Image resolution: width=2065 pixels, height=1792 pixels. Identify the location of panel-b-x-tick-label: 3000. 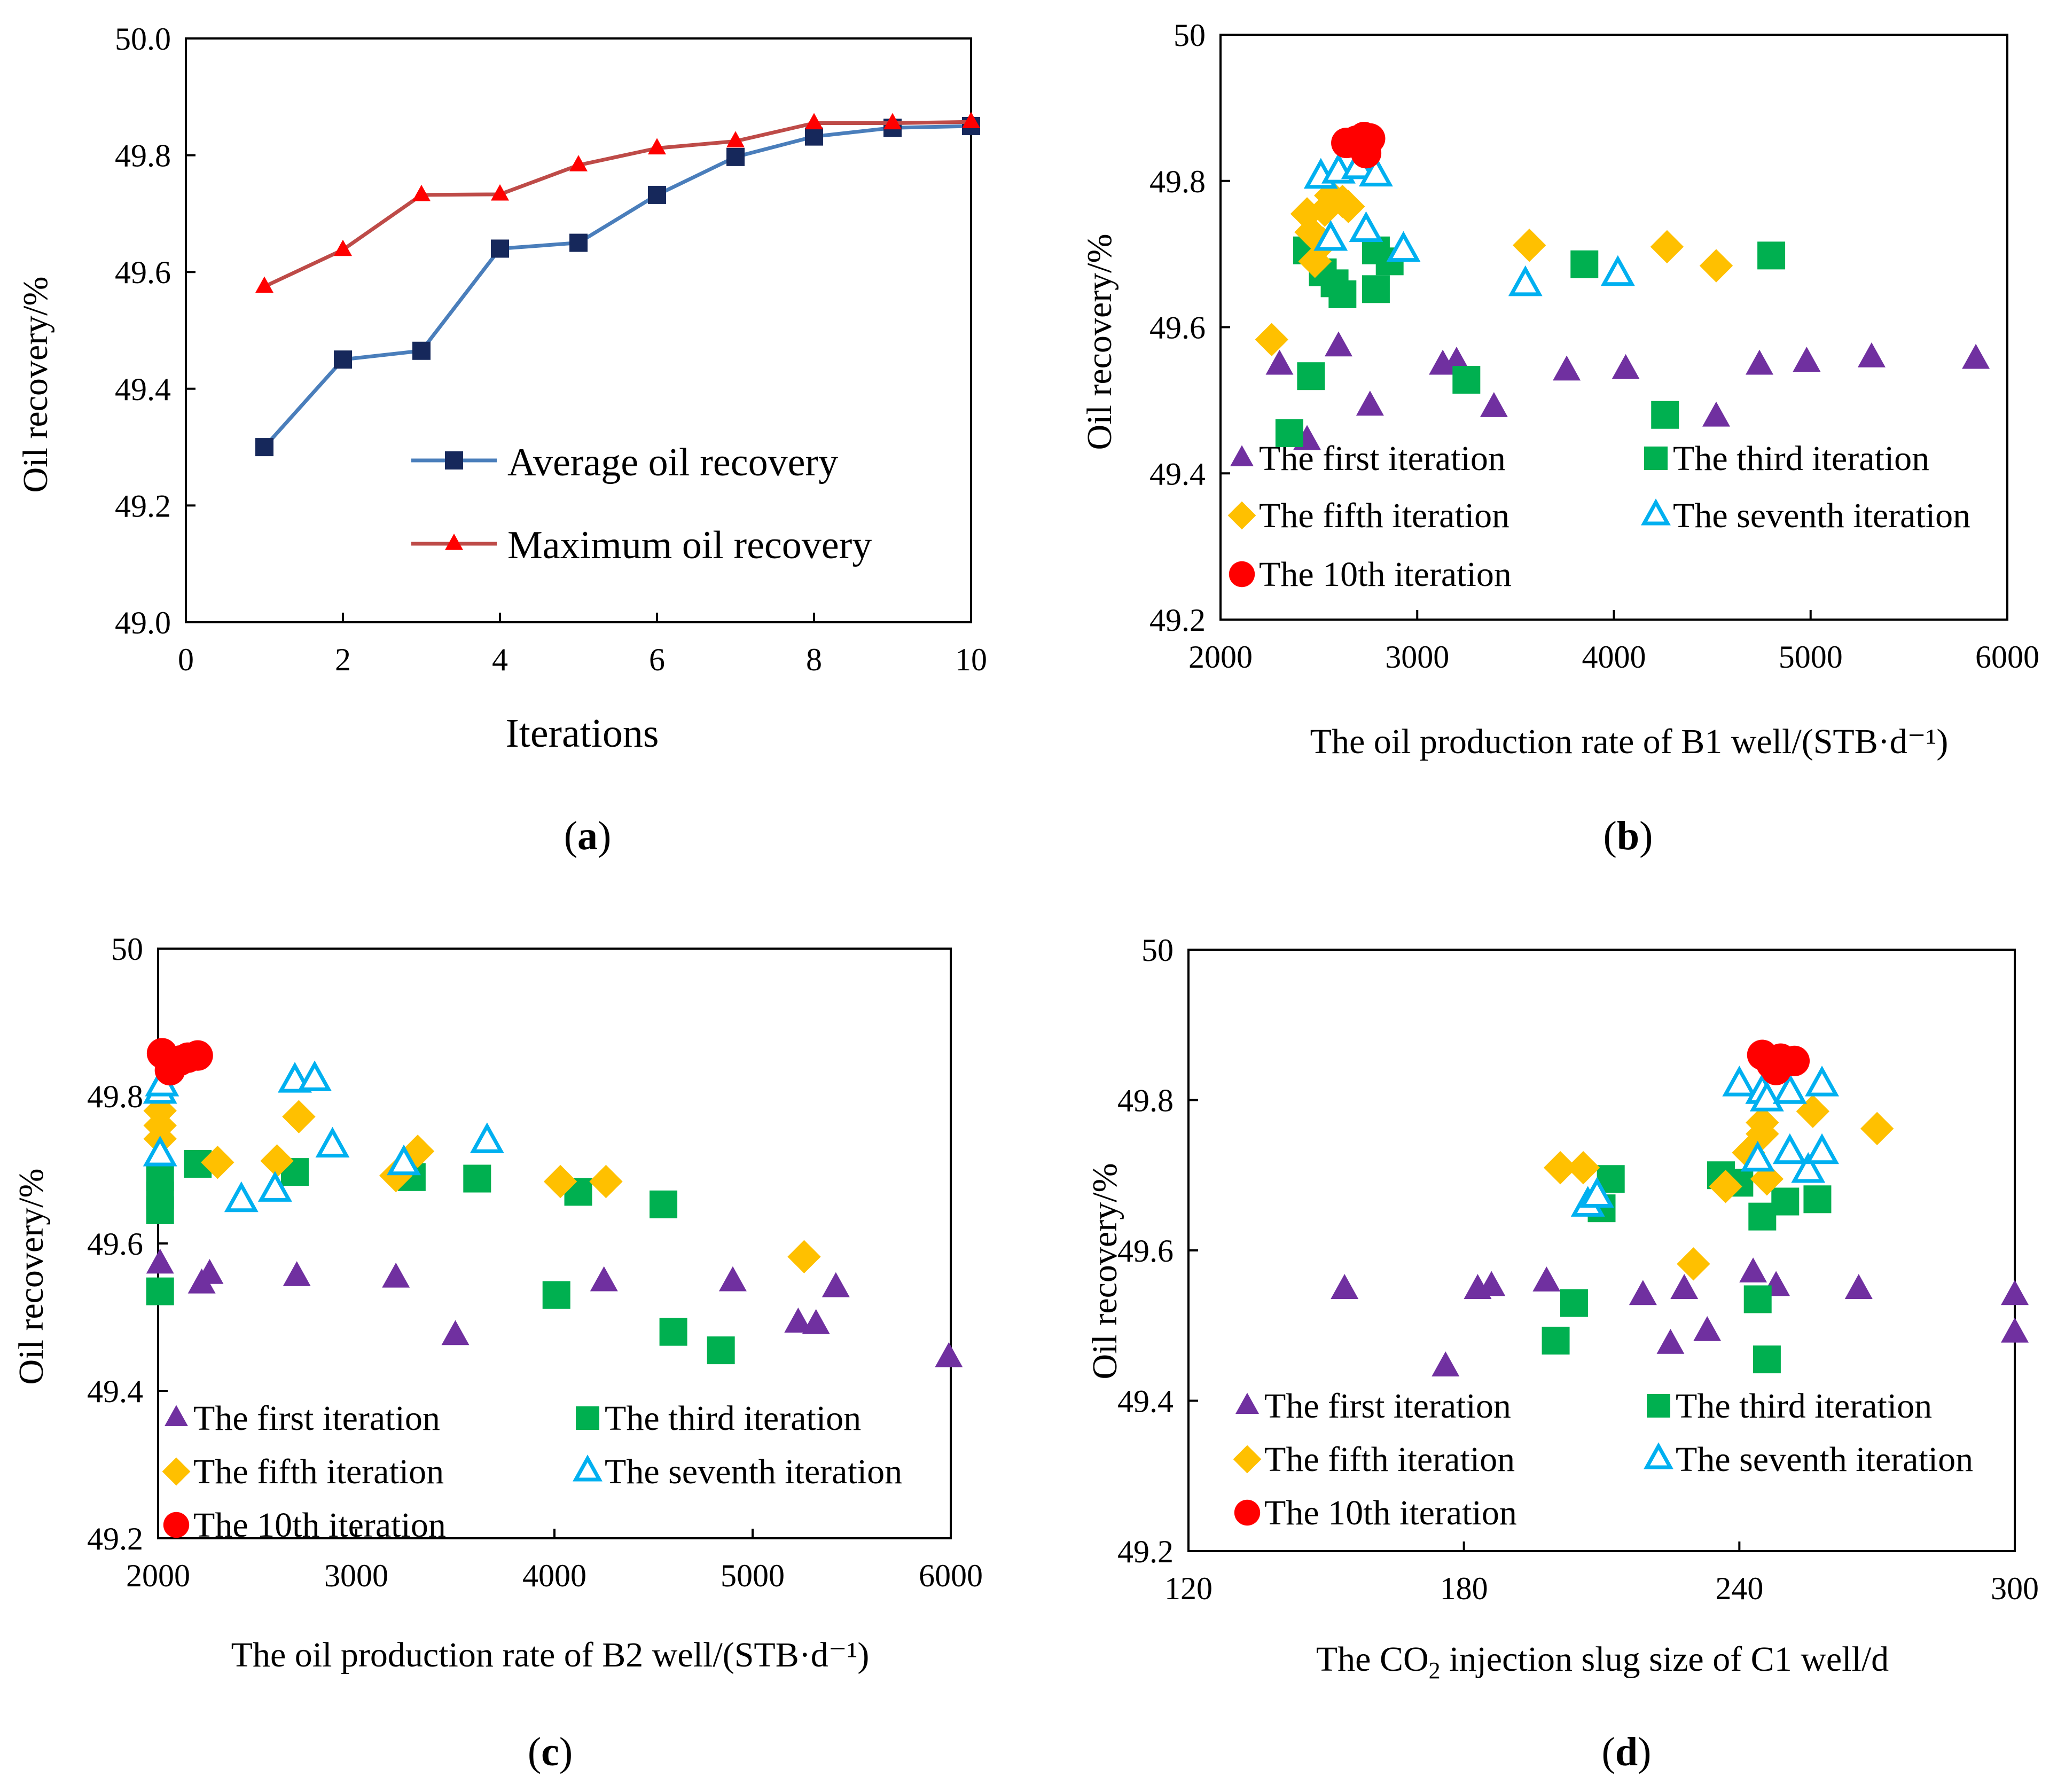
(1417, 657).